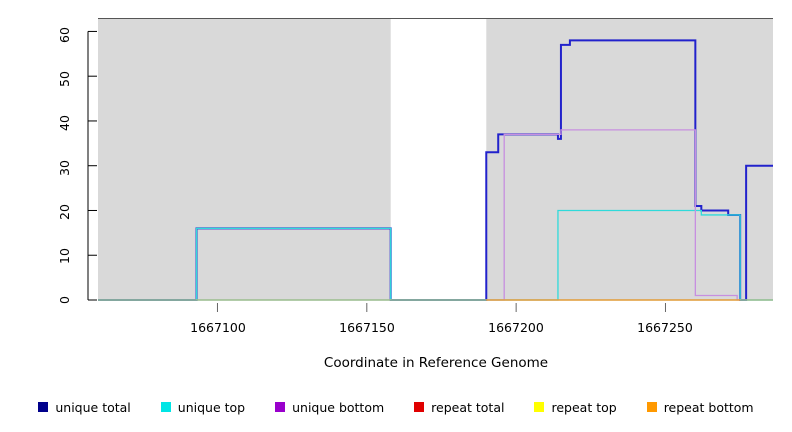 The image size is (792, 432). I want to click on legend-label: unique bottom, so click(338, 407).